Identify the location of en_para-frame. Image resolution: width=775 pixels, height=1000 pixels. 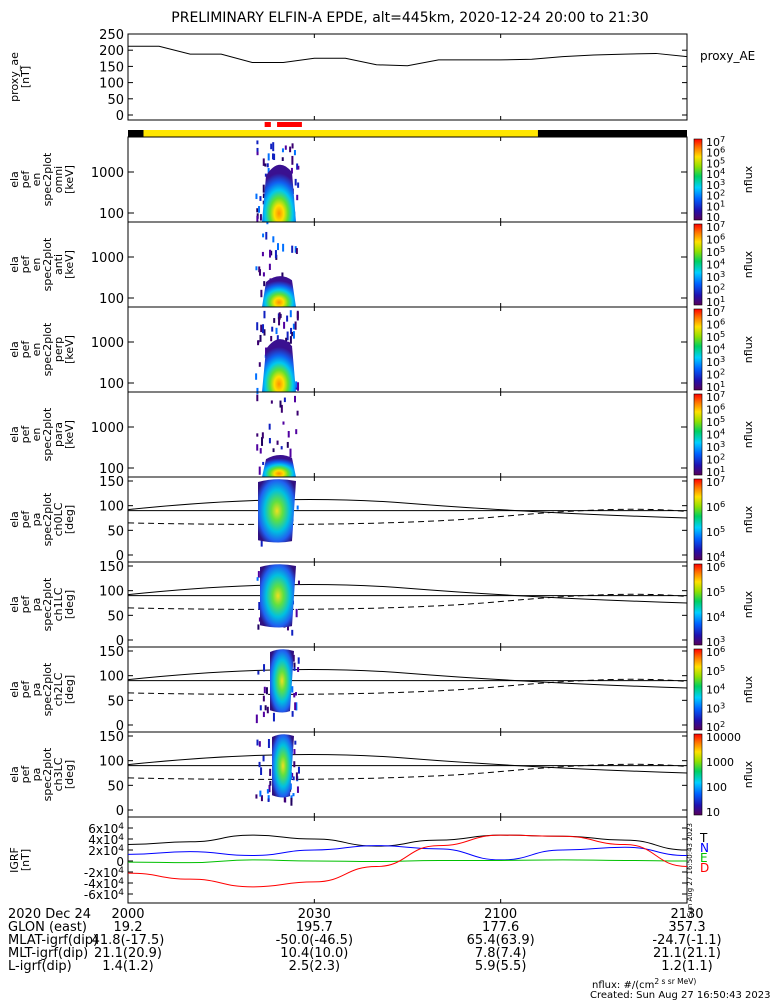
(407, 434).